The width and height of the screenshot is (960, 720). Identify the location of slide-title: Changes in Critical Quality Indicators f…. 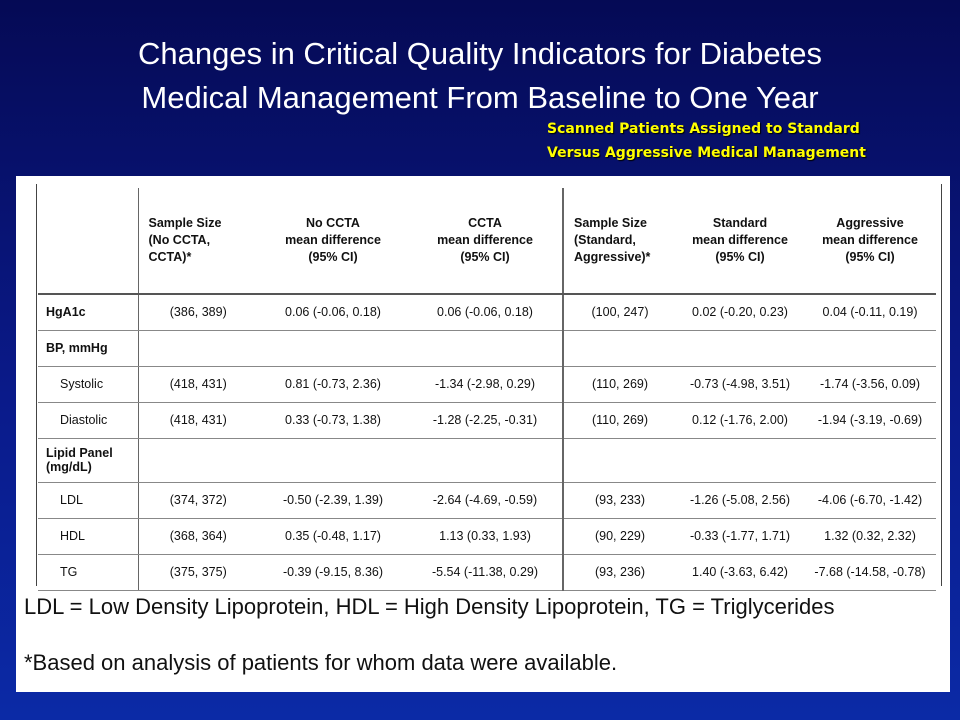
(480, 76).